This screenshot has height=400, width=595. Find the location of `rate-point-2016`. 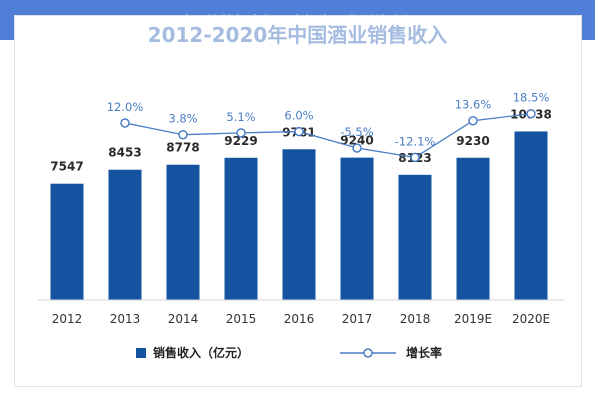

rate-point-2016 is located at coordinates (299, 131).